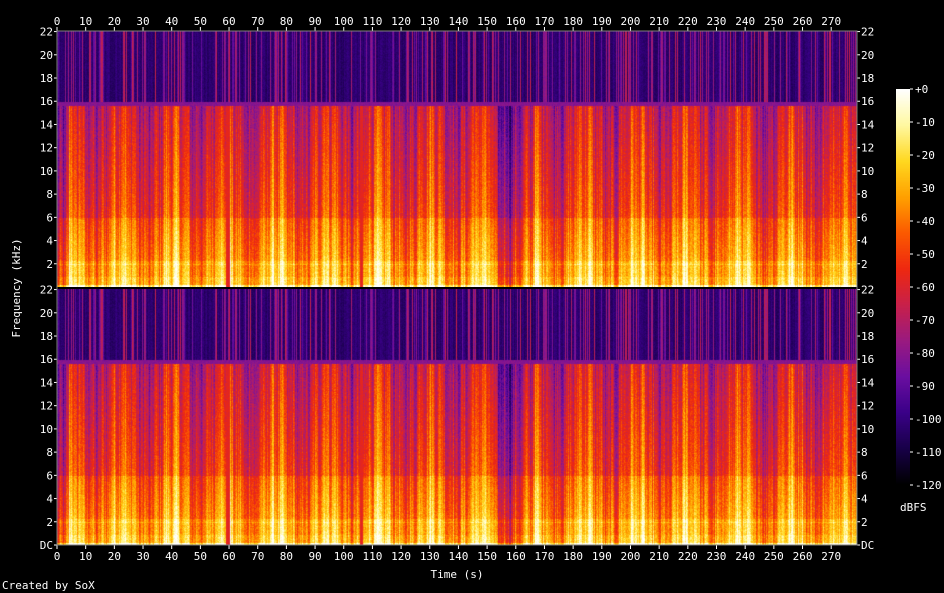  What do you see at coordinates (401, 21) in the screenshot?
I see `x-tick-label: 120` at bounding box center [401, 21].